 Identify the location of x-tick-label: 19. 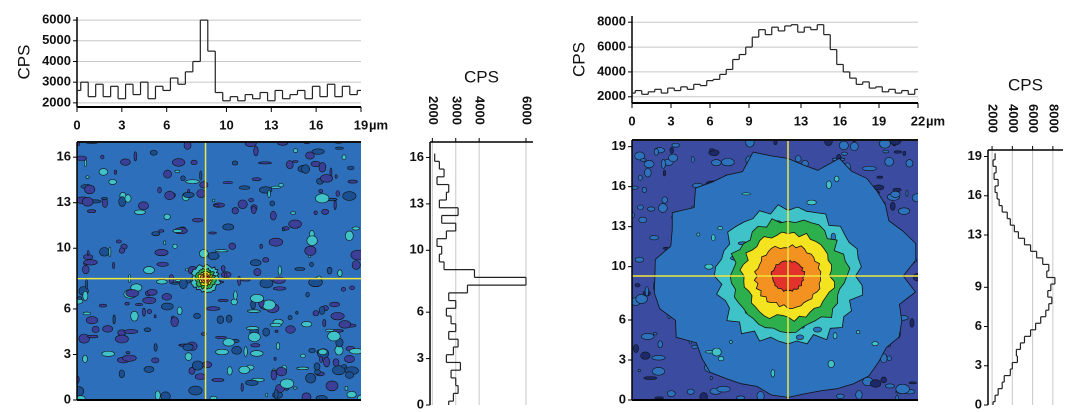
(361, 124).